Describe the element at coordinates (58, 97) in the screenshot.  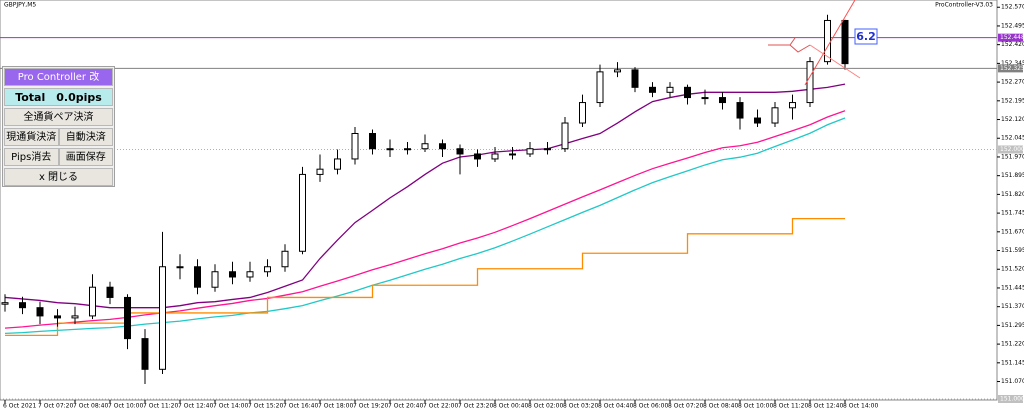
I see `total-pips: Total 0.0pips` at that location.